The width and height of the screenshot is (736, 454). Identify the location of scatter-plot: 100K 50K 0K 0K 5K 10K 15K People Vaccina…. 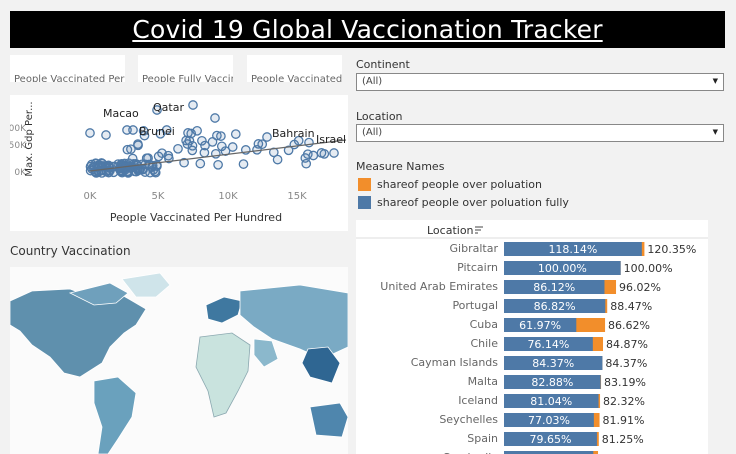
(175, 163).